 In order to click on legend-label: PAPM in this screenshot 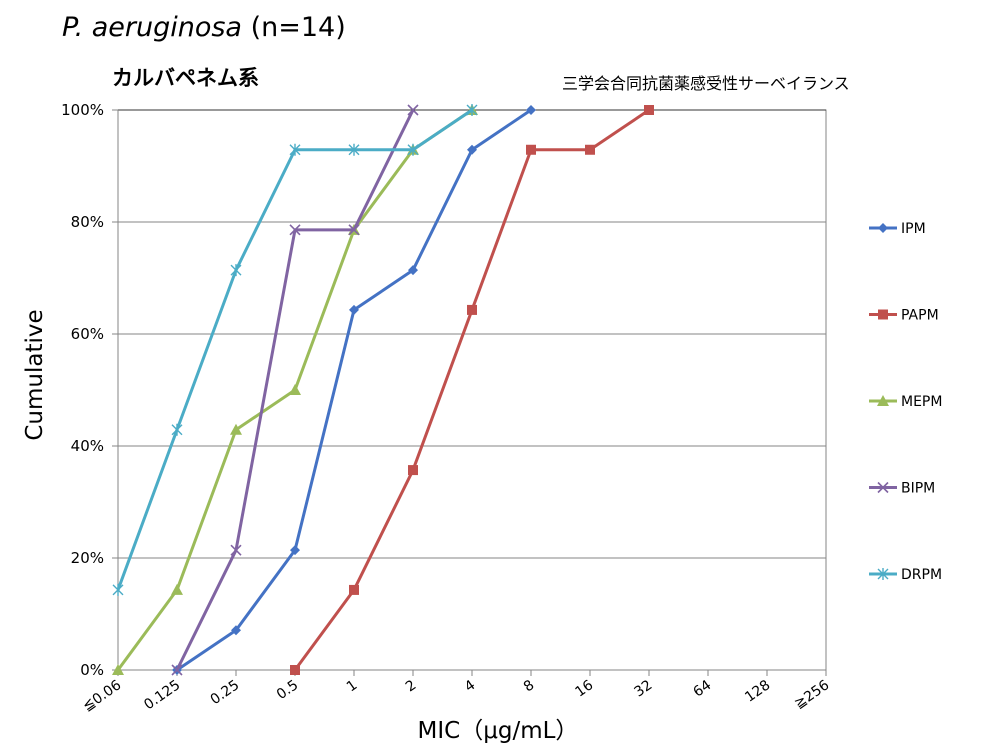, I will do `click(920, 316)`.